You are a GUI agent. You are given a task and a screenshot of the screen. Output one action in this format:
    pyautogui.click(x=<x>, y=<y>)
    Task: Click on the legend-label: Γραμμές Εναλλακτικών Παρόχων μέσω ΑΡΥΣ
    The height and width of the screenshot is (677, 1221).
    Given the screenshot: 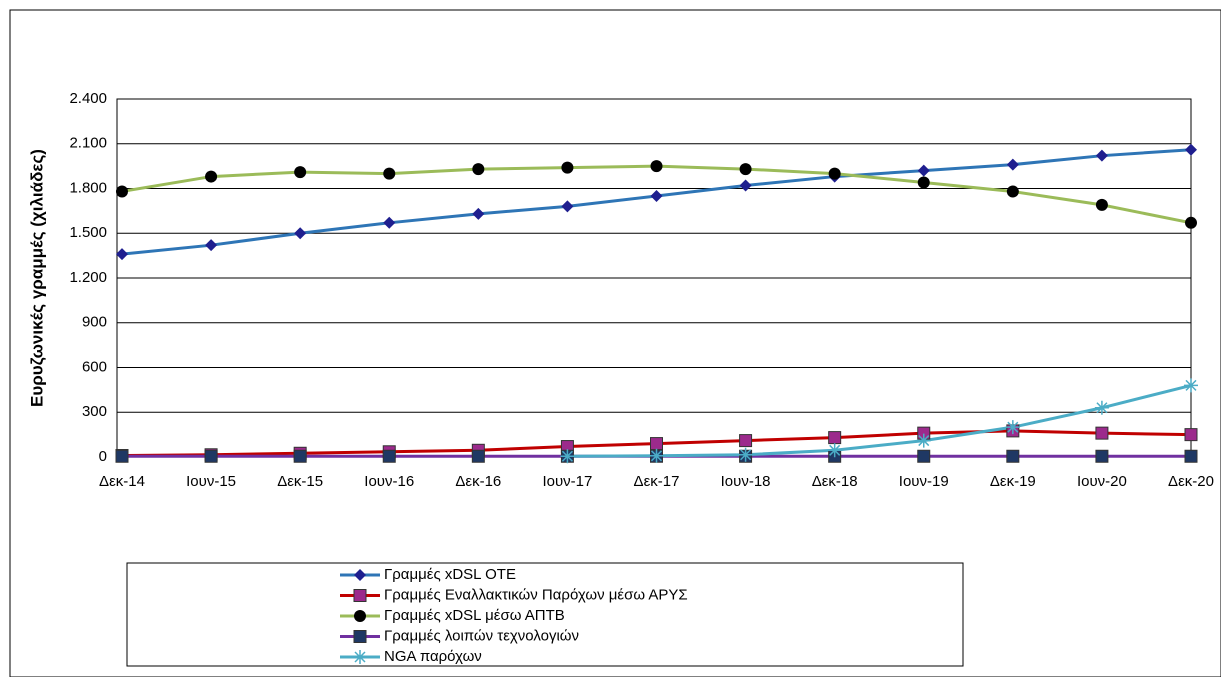 What is the action you would take?
    pyautogui.click(x=536, y=594)
    